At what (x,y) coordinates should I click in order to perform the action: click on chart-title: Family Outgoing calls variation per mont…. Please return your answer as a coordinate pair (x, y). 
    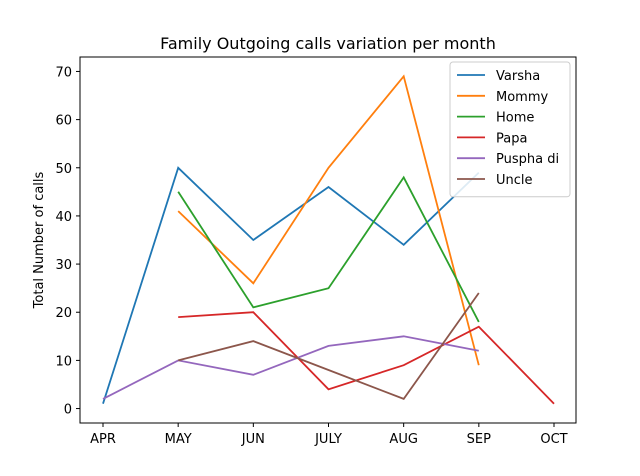
    Looking at the image, I should click on (328, 43).